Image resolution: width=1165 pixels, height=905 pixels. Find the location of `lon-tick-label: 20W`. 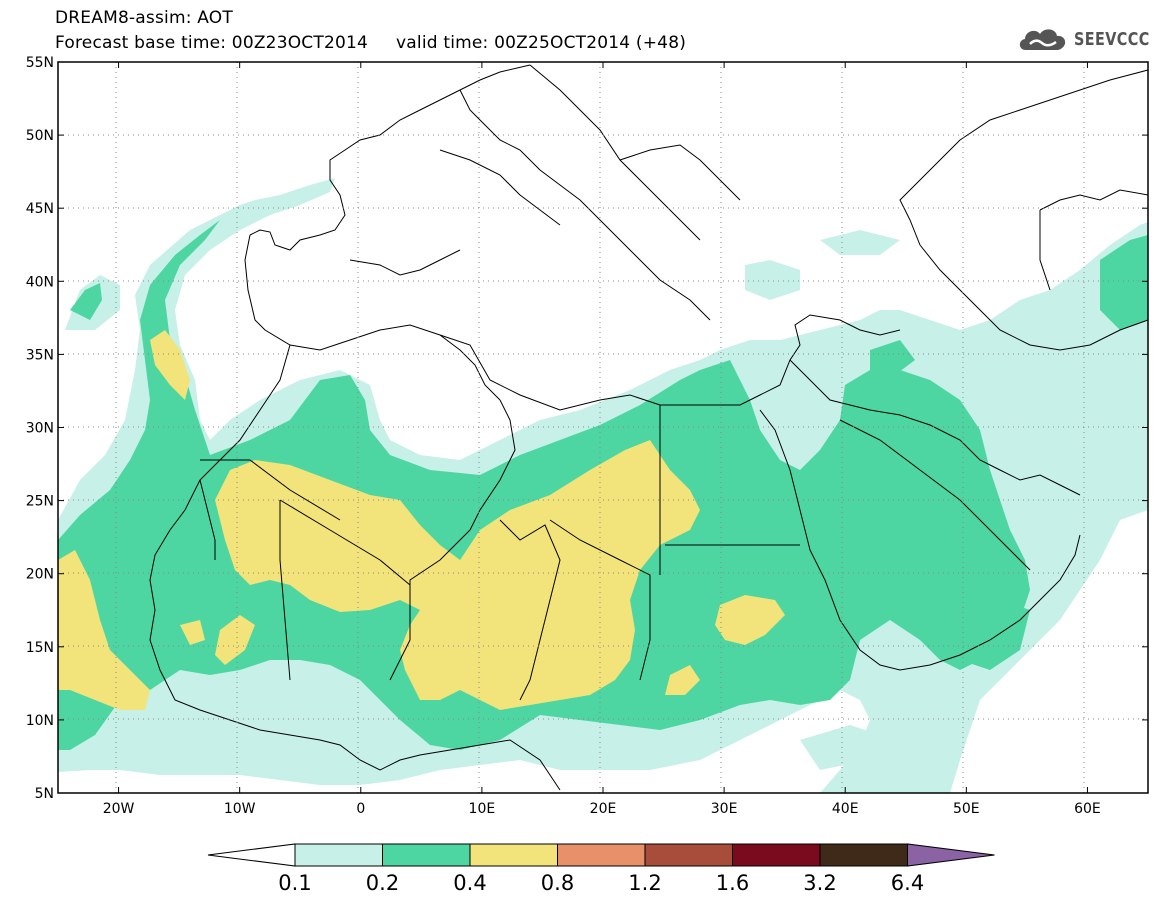

lon-tick-label: 20W is located at coordinates (119, 809).